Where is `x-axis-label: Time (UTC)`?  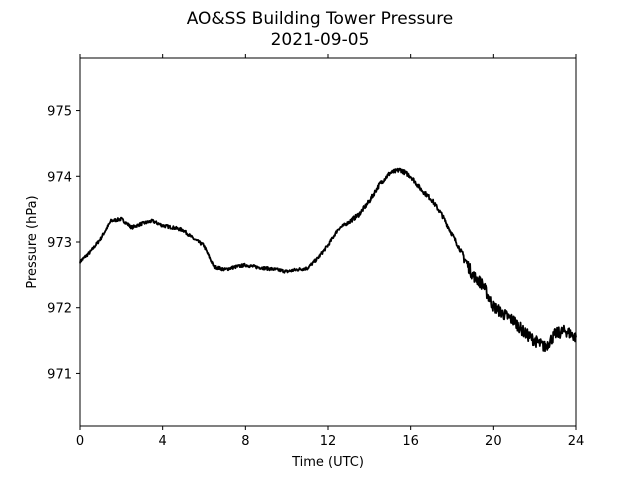 x-axis-label: Time (UTC) is located at coordinates (327, 462).